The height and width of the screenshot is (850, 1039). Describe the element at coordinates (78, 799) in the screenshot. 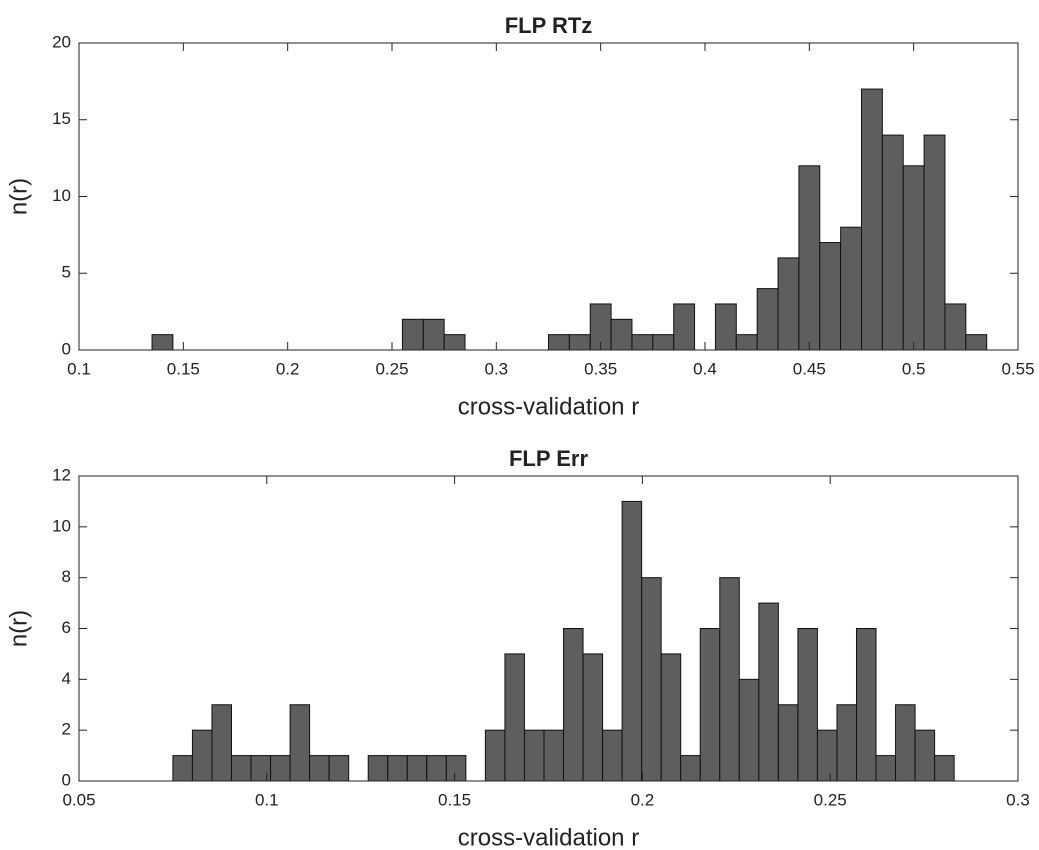

I see `x-tick-label: 0.05` at that location.